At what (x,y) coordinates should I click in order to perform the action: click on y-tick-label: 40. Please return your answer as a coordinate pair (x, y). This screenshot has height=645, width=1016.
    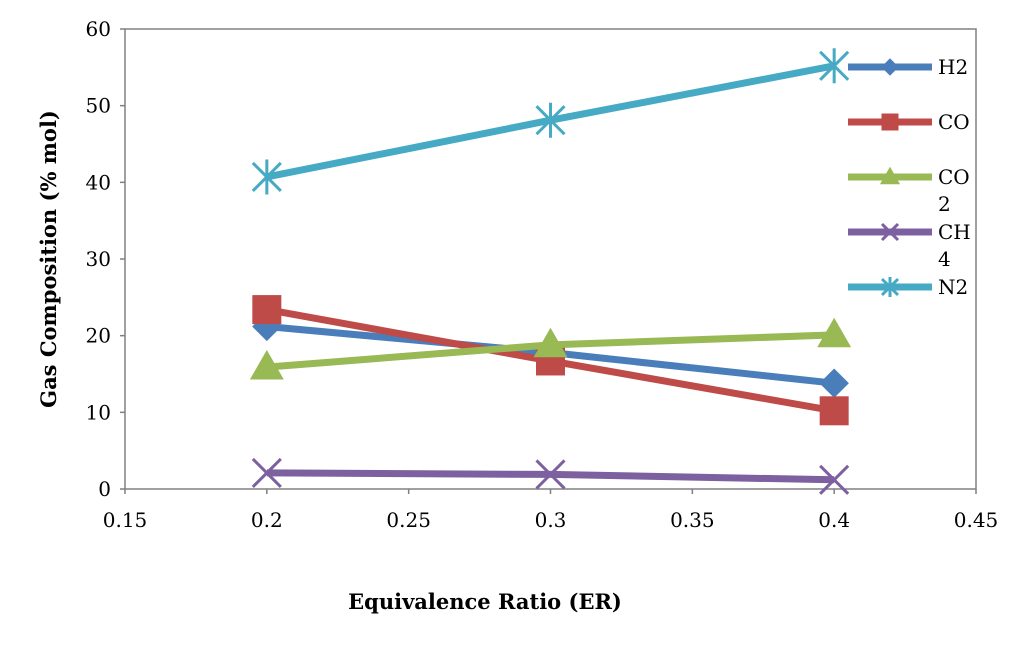
    Looking at the image, I should click on (98, 182).